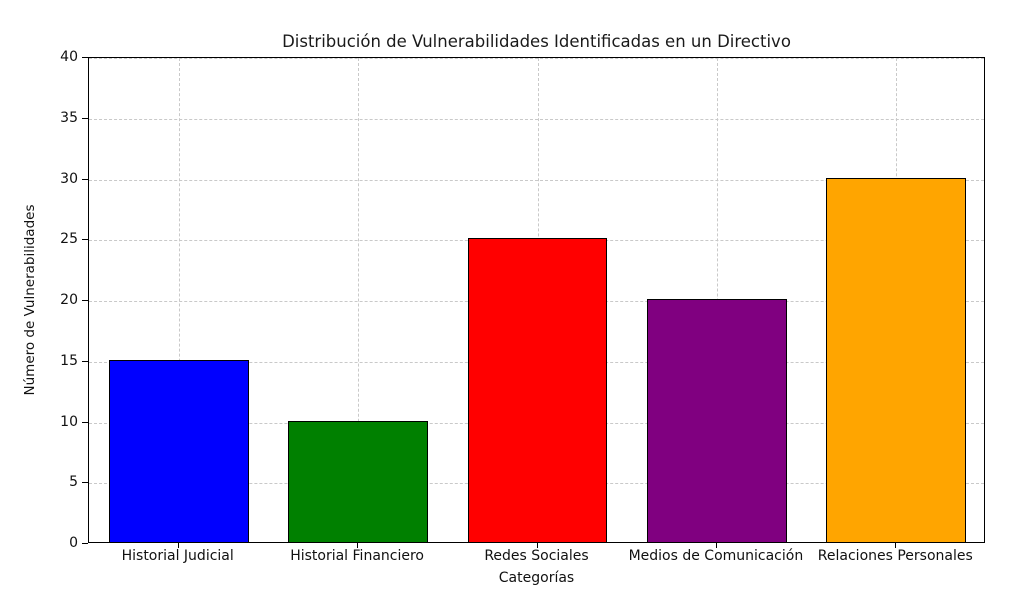 This screenshot has height=610, width=1024. Describe the element at coordinates (896, 359) in the screenshot. I see `bar-relaciones-personales` at that location.